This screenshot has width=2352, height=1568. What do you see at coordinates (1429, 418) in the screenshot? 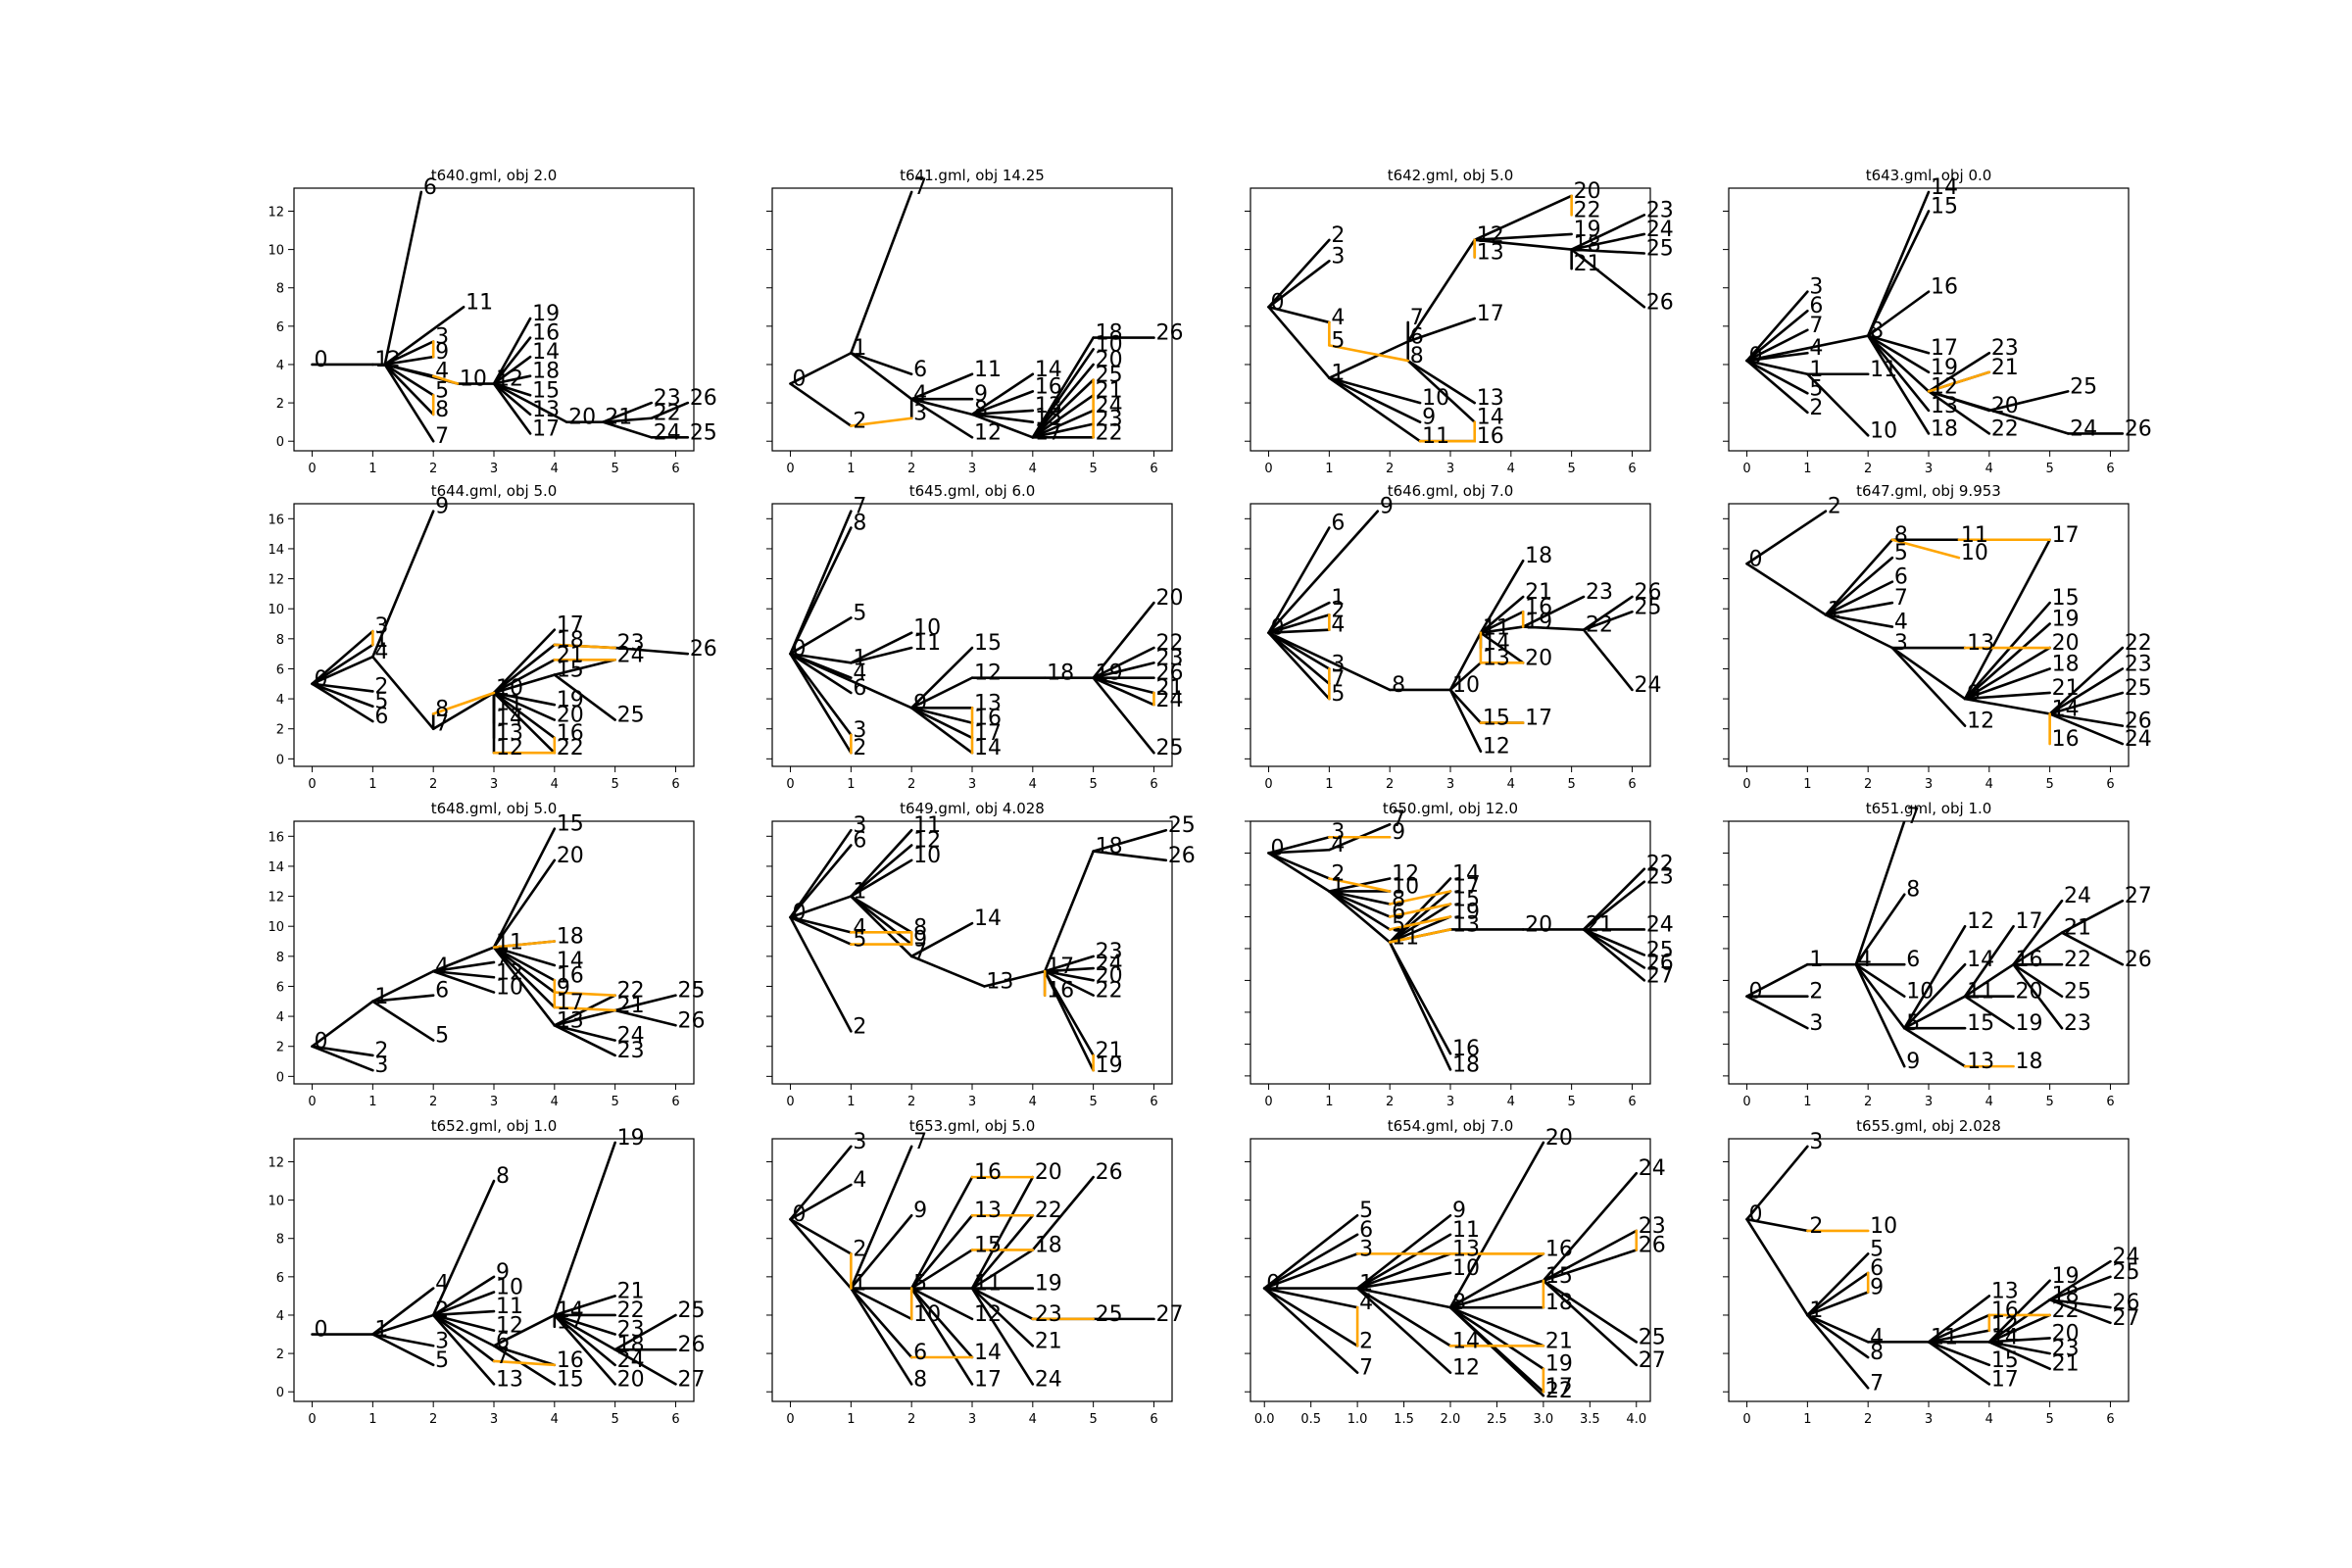
I see `node-label: 9` at bounding box center [1429, 418].